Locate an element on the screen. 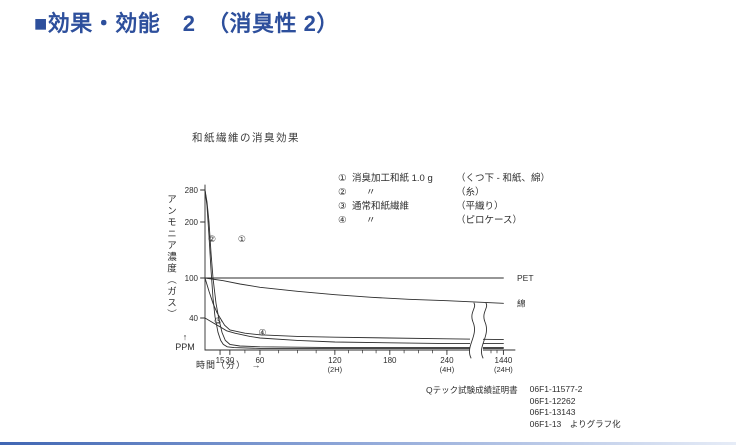 Image resolution: width=736 pixels, height=446 pixels. svg-text: 200 is located at coordinates (192, 222).